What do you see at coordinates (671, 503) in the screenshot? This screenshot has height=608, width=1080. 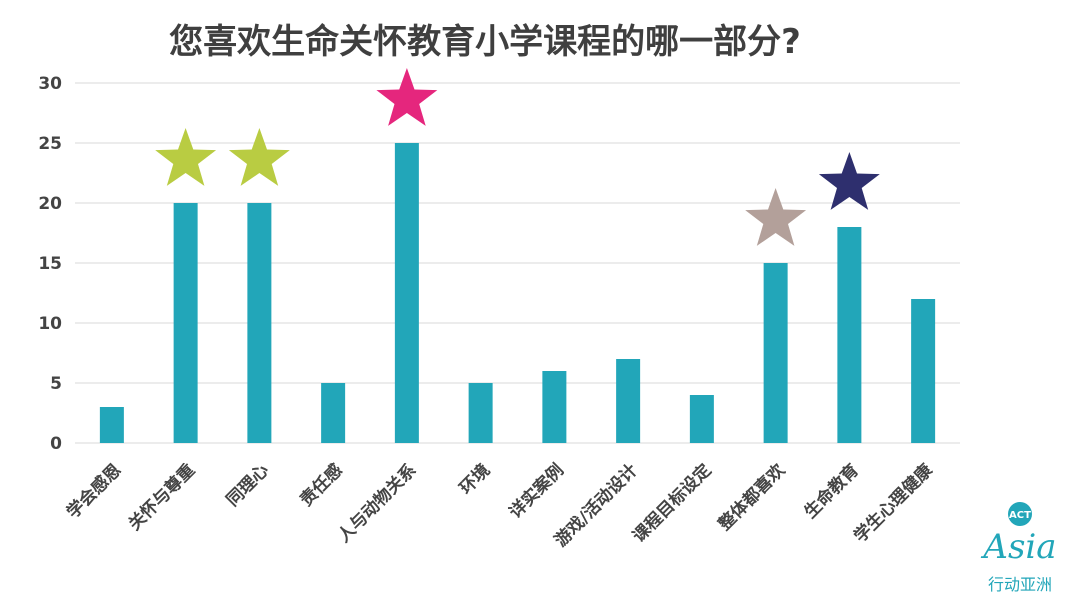 I see `x-tick-label: 课程目标设定` at bounding box center [671, 503].